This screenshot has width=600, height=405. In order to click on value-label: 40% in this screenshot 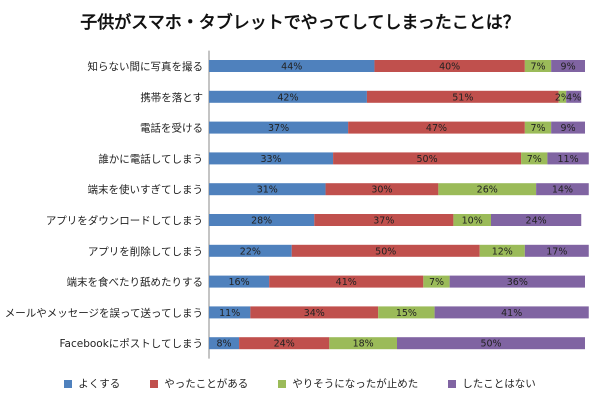, I will do `click(449, 67)`.